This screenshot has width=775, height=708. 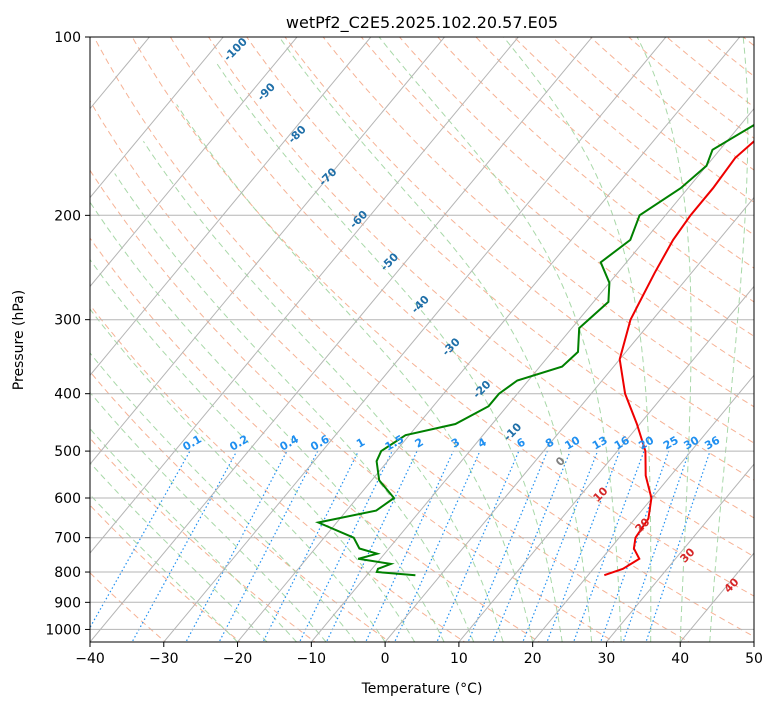 What do you see at coordinates (573, 442) in the screenshot?
I see `mixing-ratio-label: 10` at bounding box center [573, 442].